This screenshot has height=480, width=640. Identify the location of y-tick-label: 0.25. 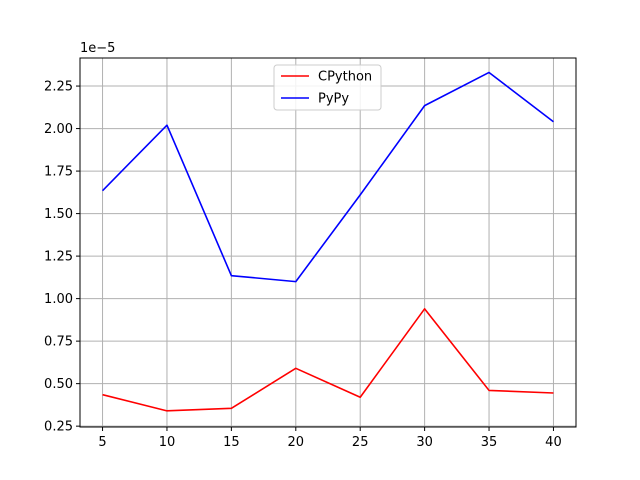
(58, 427).